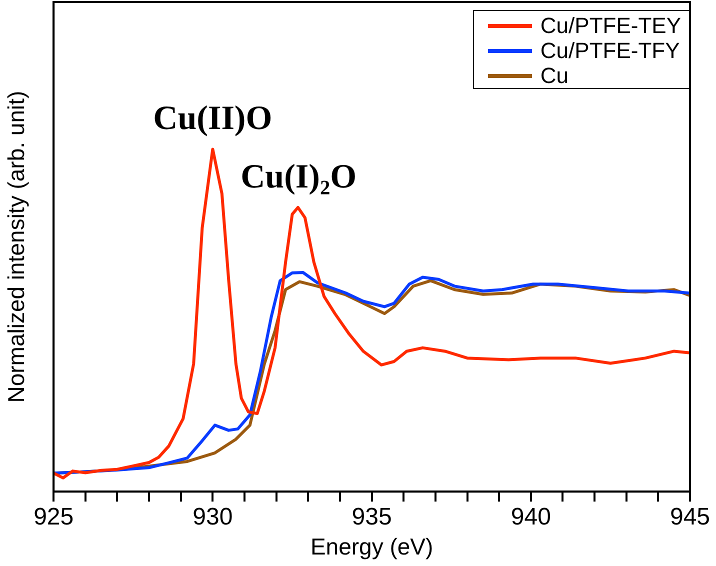 The width and height of the screenshot is (716, 566). Describe the element at coordinates (298, 177) in the screenshot. I see `annotation: Cu(I)₂O` at that location.